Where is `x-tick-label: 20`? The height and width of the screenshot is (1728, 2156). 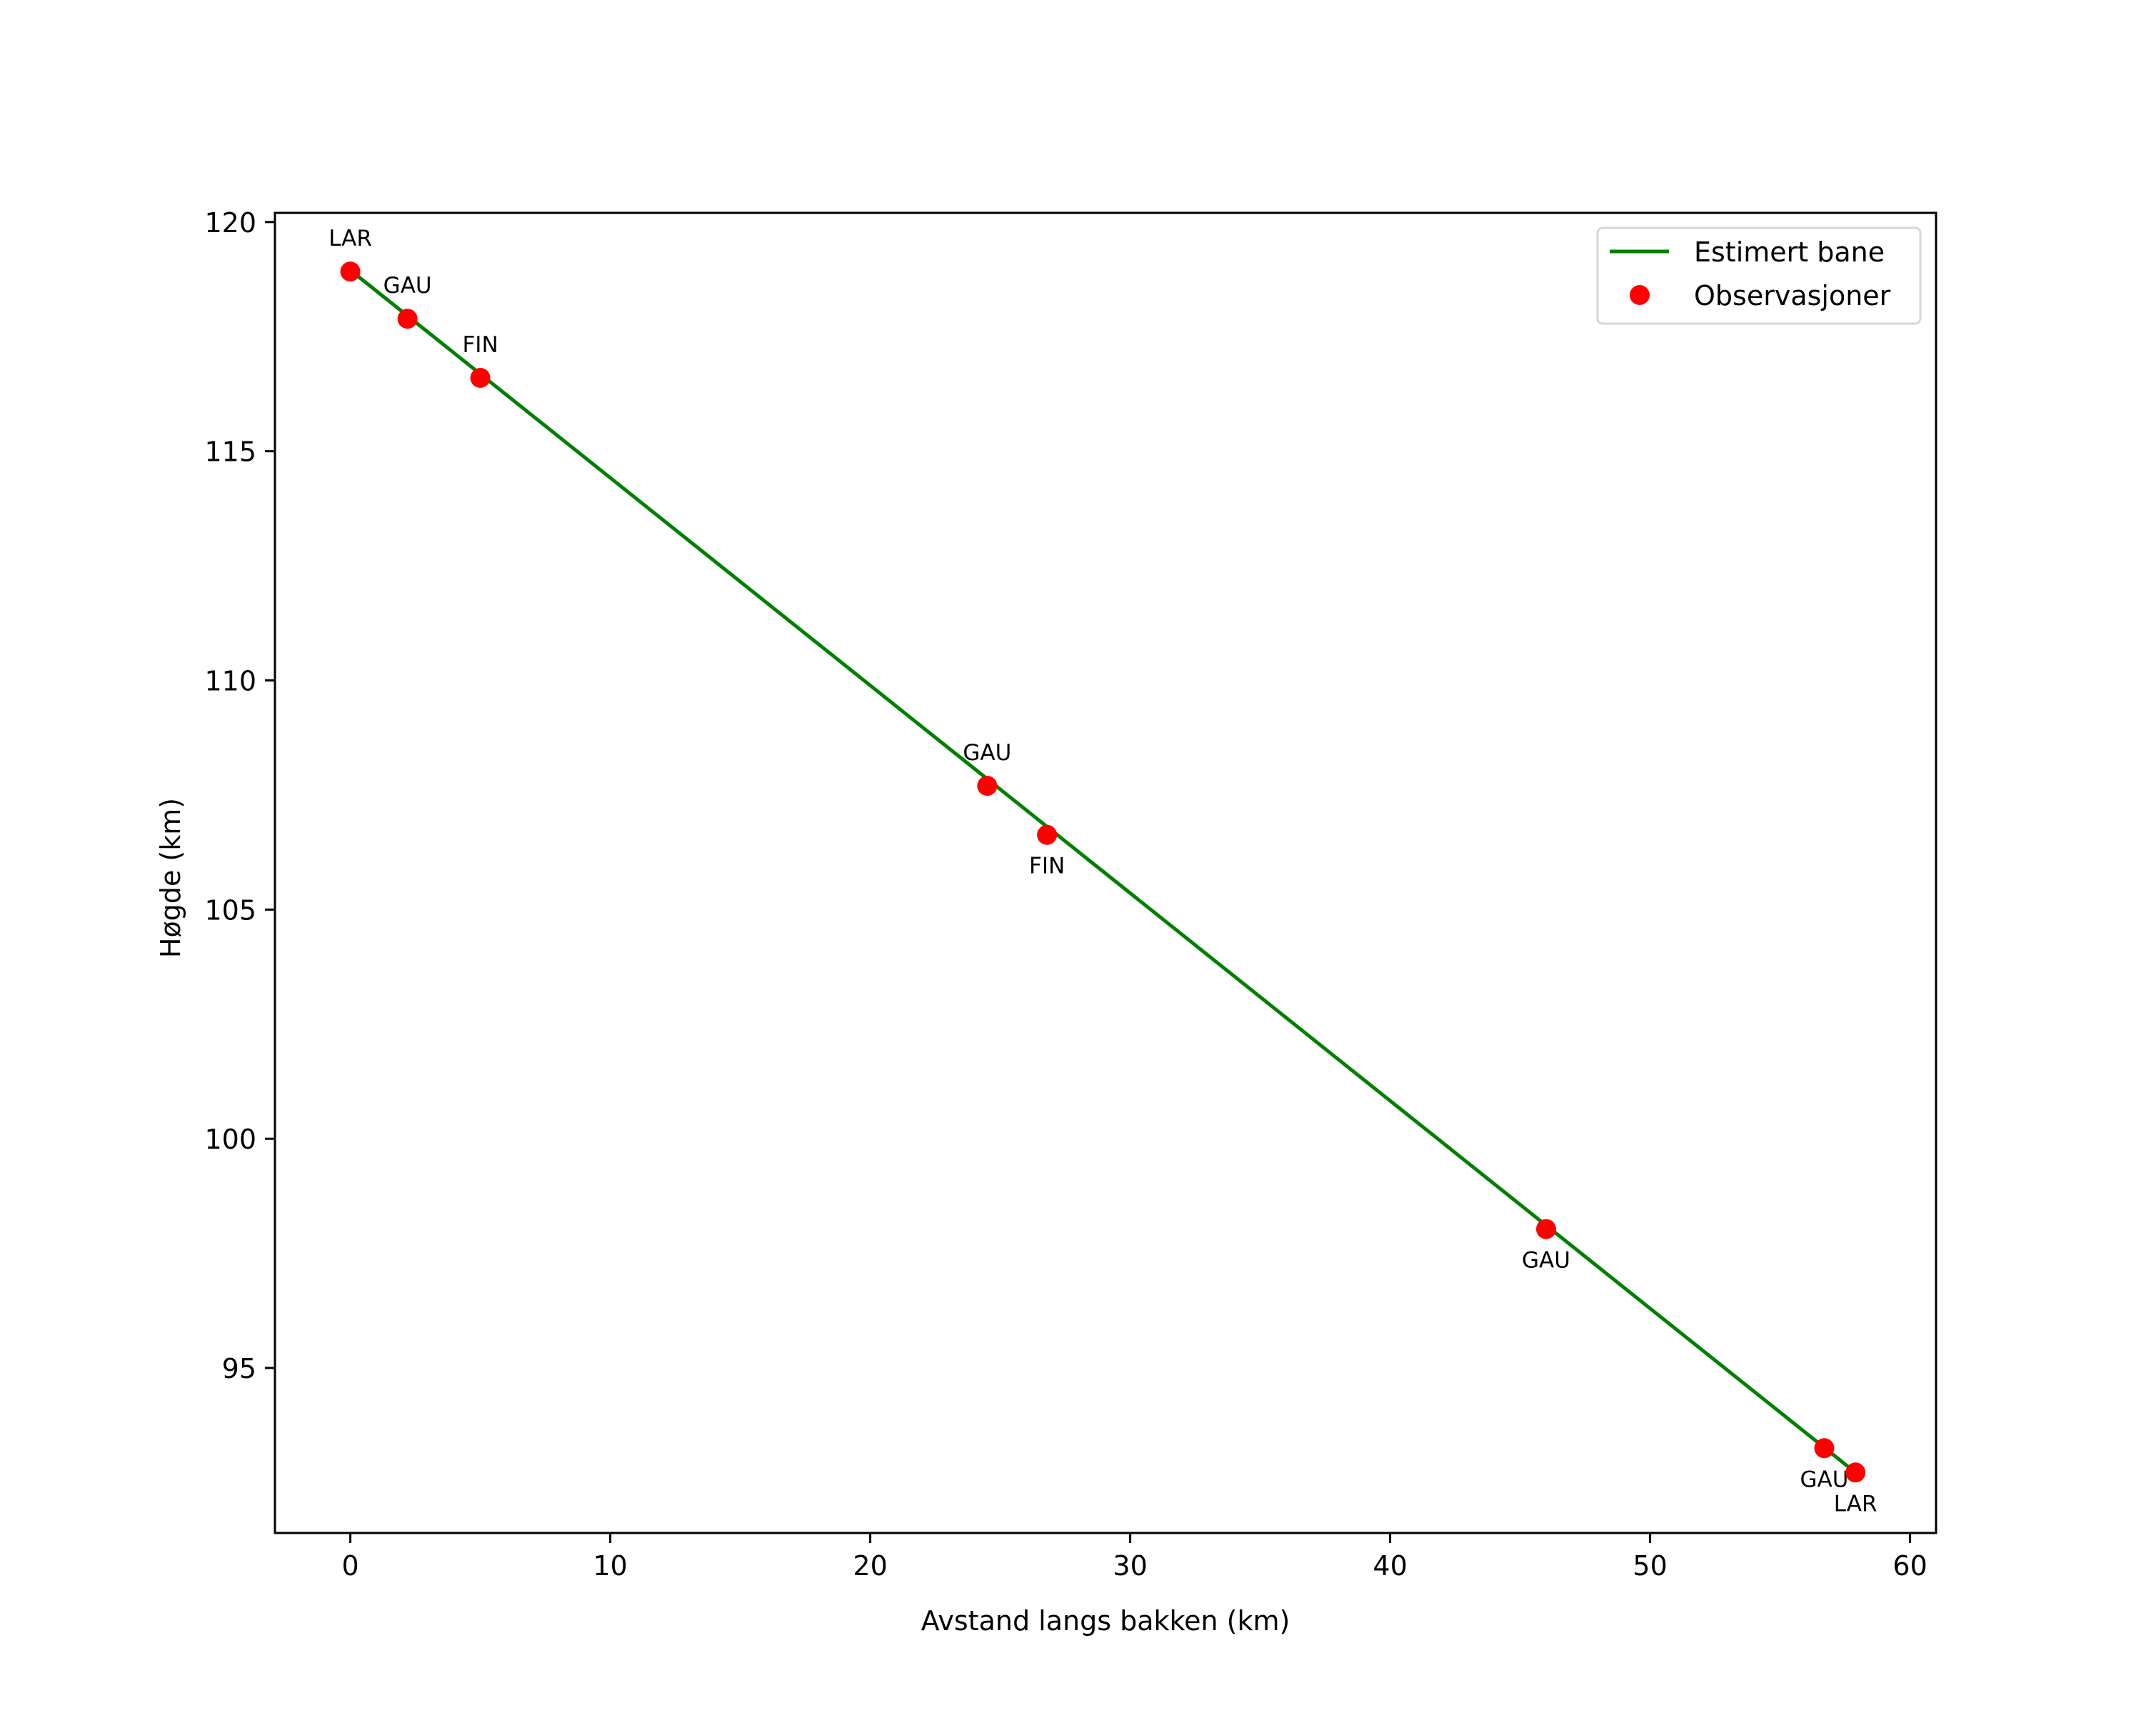
x-tick-label: 20 is located at coordinates (870, 1566).